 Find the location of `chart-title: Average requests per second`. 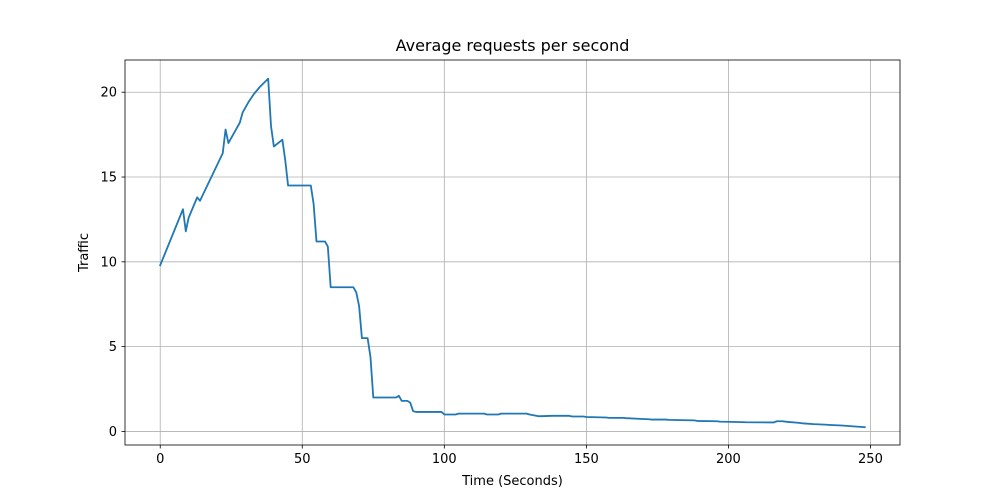

chart-title: Average requests per second is located at coordinates (513, 45).